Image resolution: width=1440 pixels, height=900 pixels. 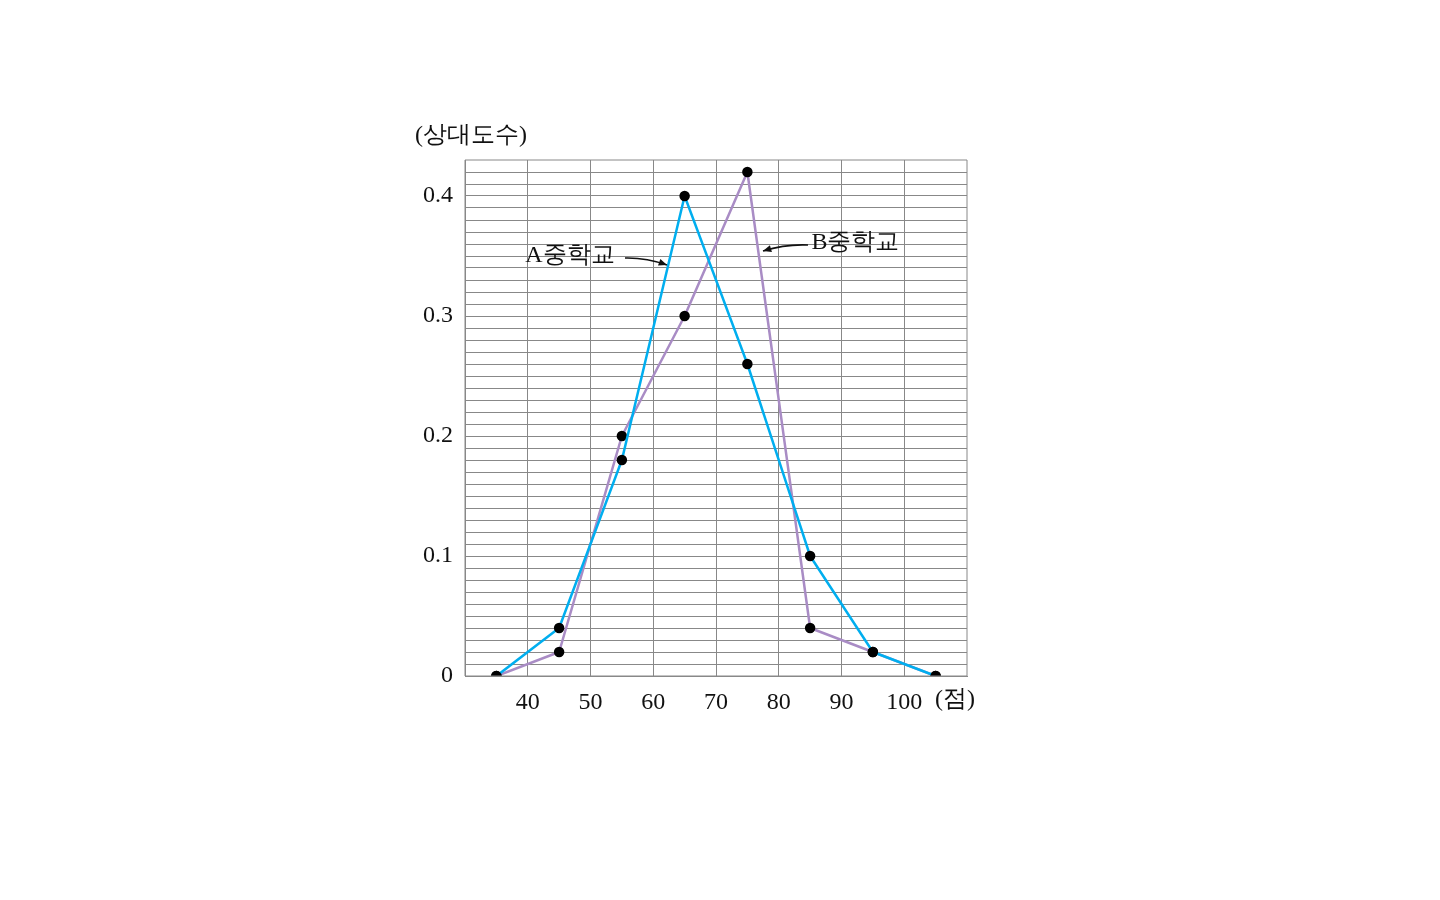 I want to click on text: B중학교, so click(x=855, y=241).